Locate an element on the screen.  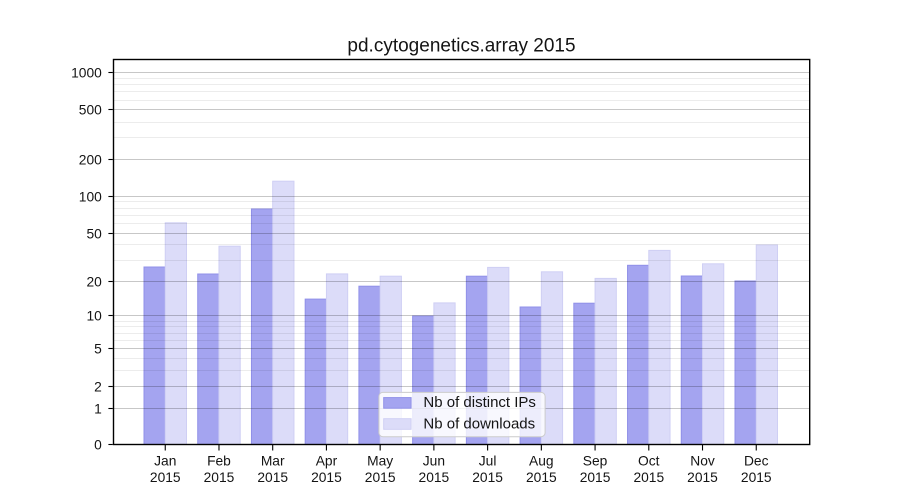
svg-text: pd.cytogenetics.array 2015 is located at coordinates (461, 46).